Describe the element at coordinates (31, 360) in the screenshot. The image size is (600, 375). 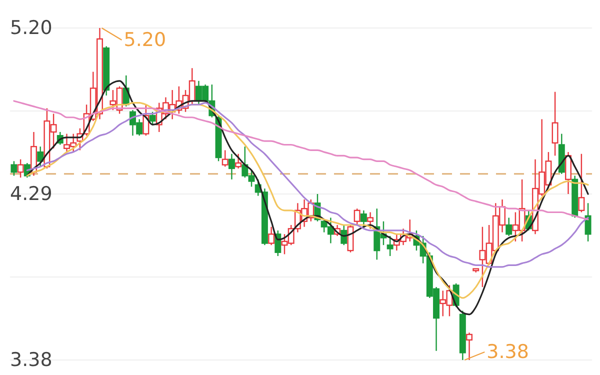
I see `y-tick-label: 3.38` at that location.